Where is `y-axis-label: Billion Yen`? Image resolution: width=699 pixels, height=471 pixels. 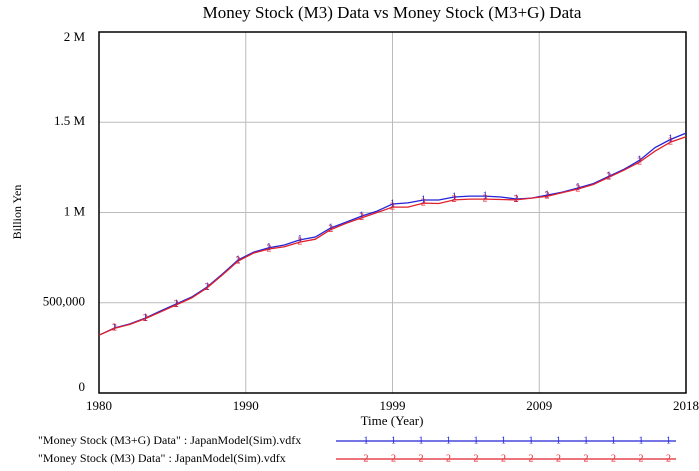
y-axis-label: Billion Yen is located at coordinates (17, 212).